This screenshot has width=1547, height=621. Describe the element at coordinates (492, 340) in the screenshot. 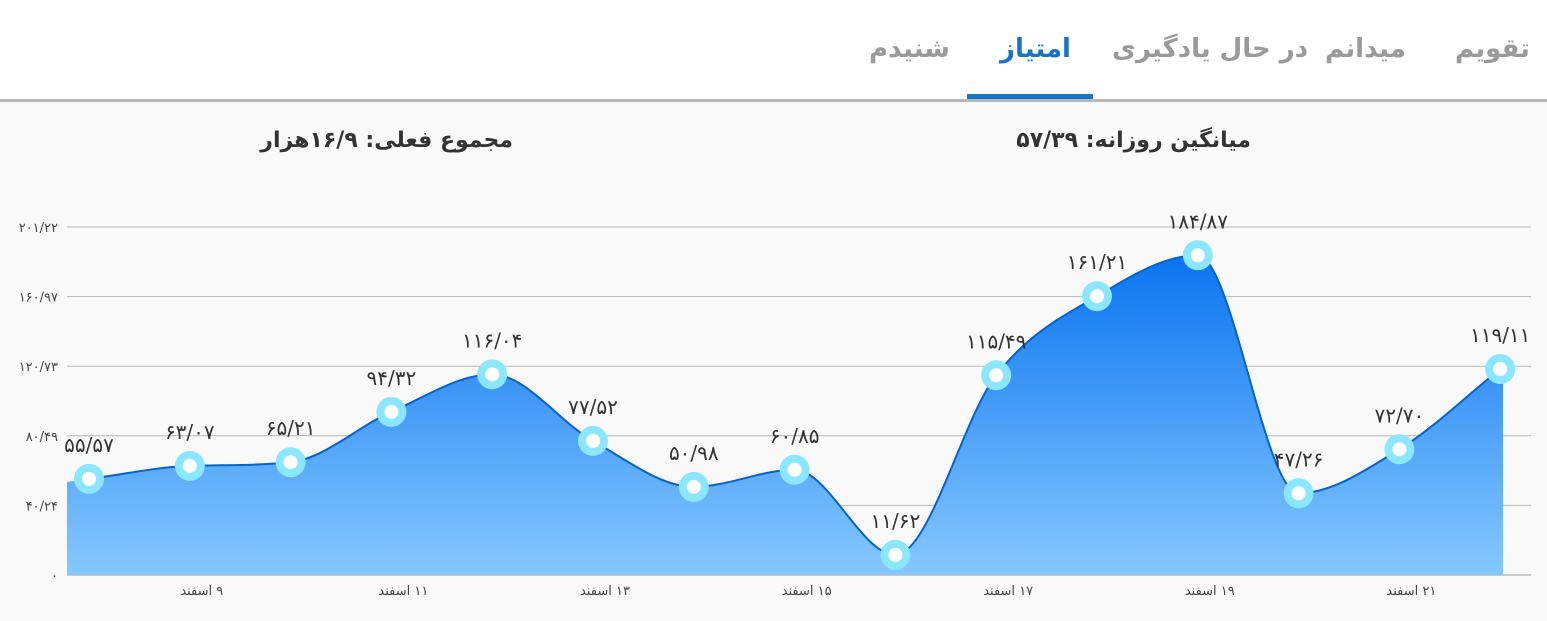

I see `data-value-label: ۱۱۶/۰۴` at that location.